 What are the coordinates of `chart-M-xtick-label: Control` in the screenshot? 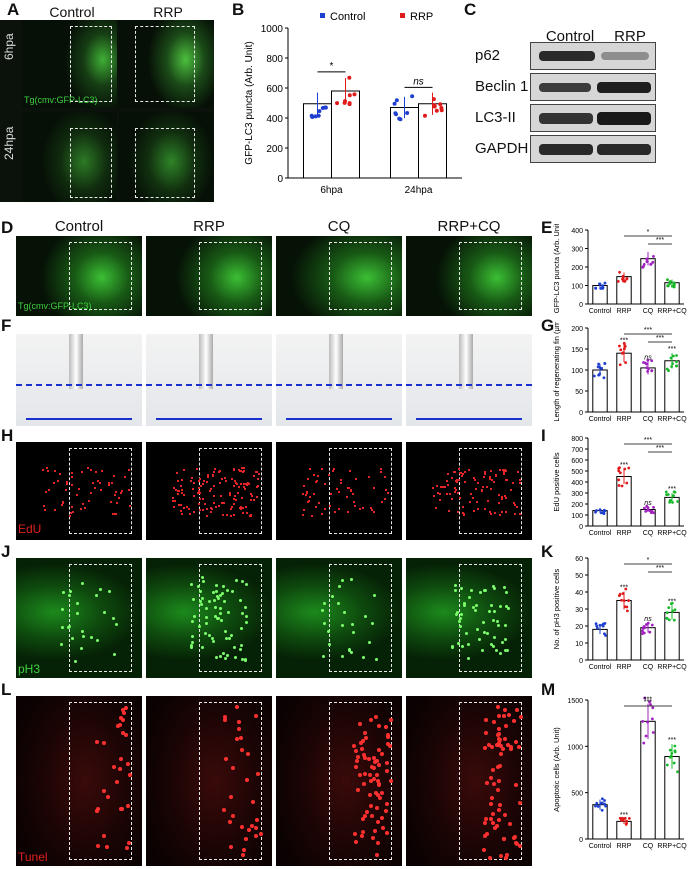 It's located at (600, 846).